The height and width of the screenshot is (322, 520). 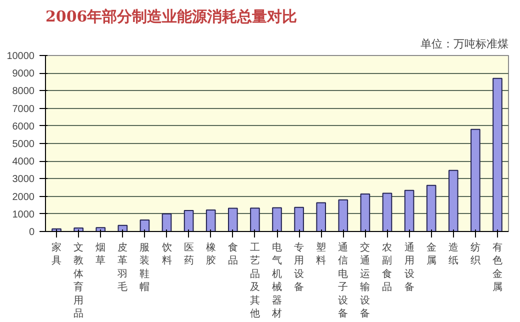 What do you see at coordinates (211, 254) in the screenshot?
I see `x-tick-label: 橡胶` at bounding box center [211, 254].